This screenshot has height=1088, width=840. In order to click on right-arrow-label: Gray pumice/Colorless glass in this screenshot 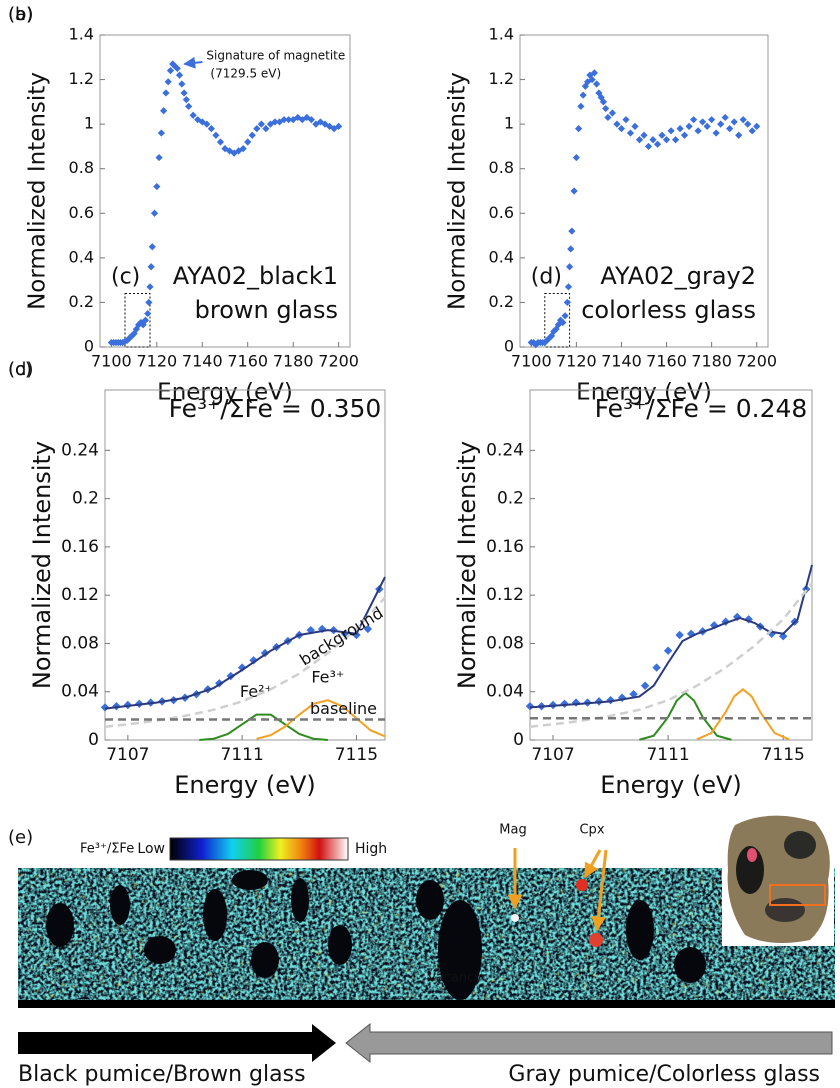, I will do `click(664, 1074)`.